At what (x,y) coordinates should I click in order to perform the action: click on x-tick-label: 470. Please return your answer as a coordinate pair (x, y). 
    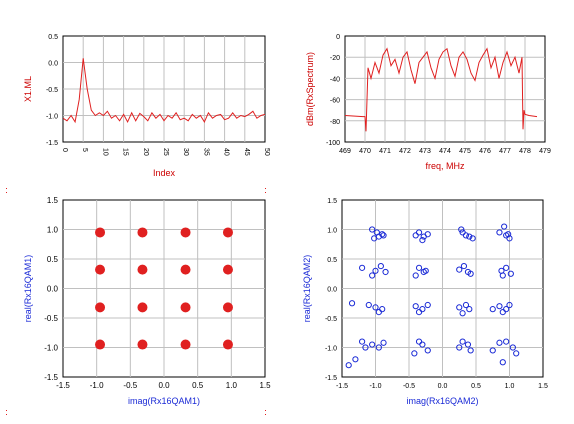
    Looking at the image, I should click on (365, 151).